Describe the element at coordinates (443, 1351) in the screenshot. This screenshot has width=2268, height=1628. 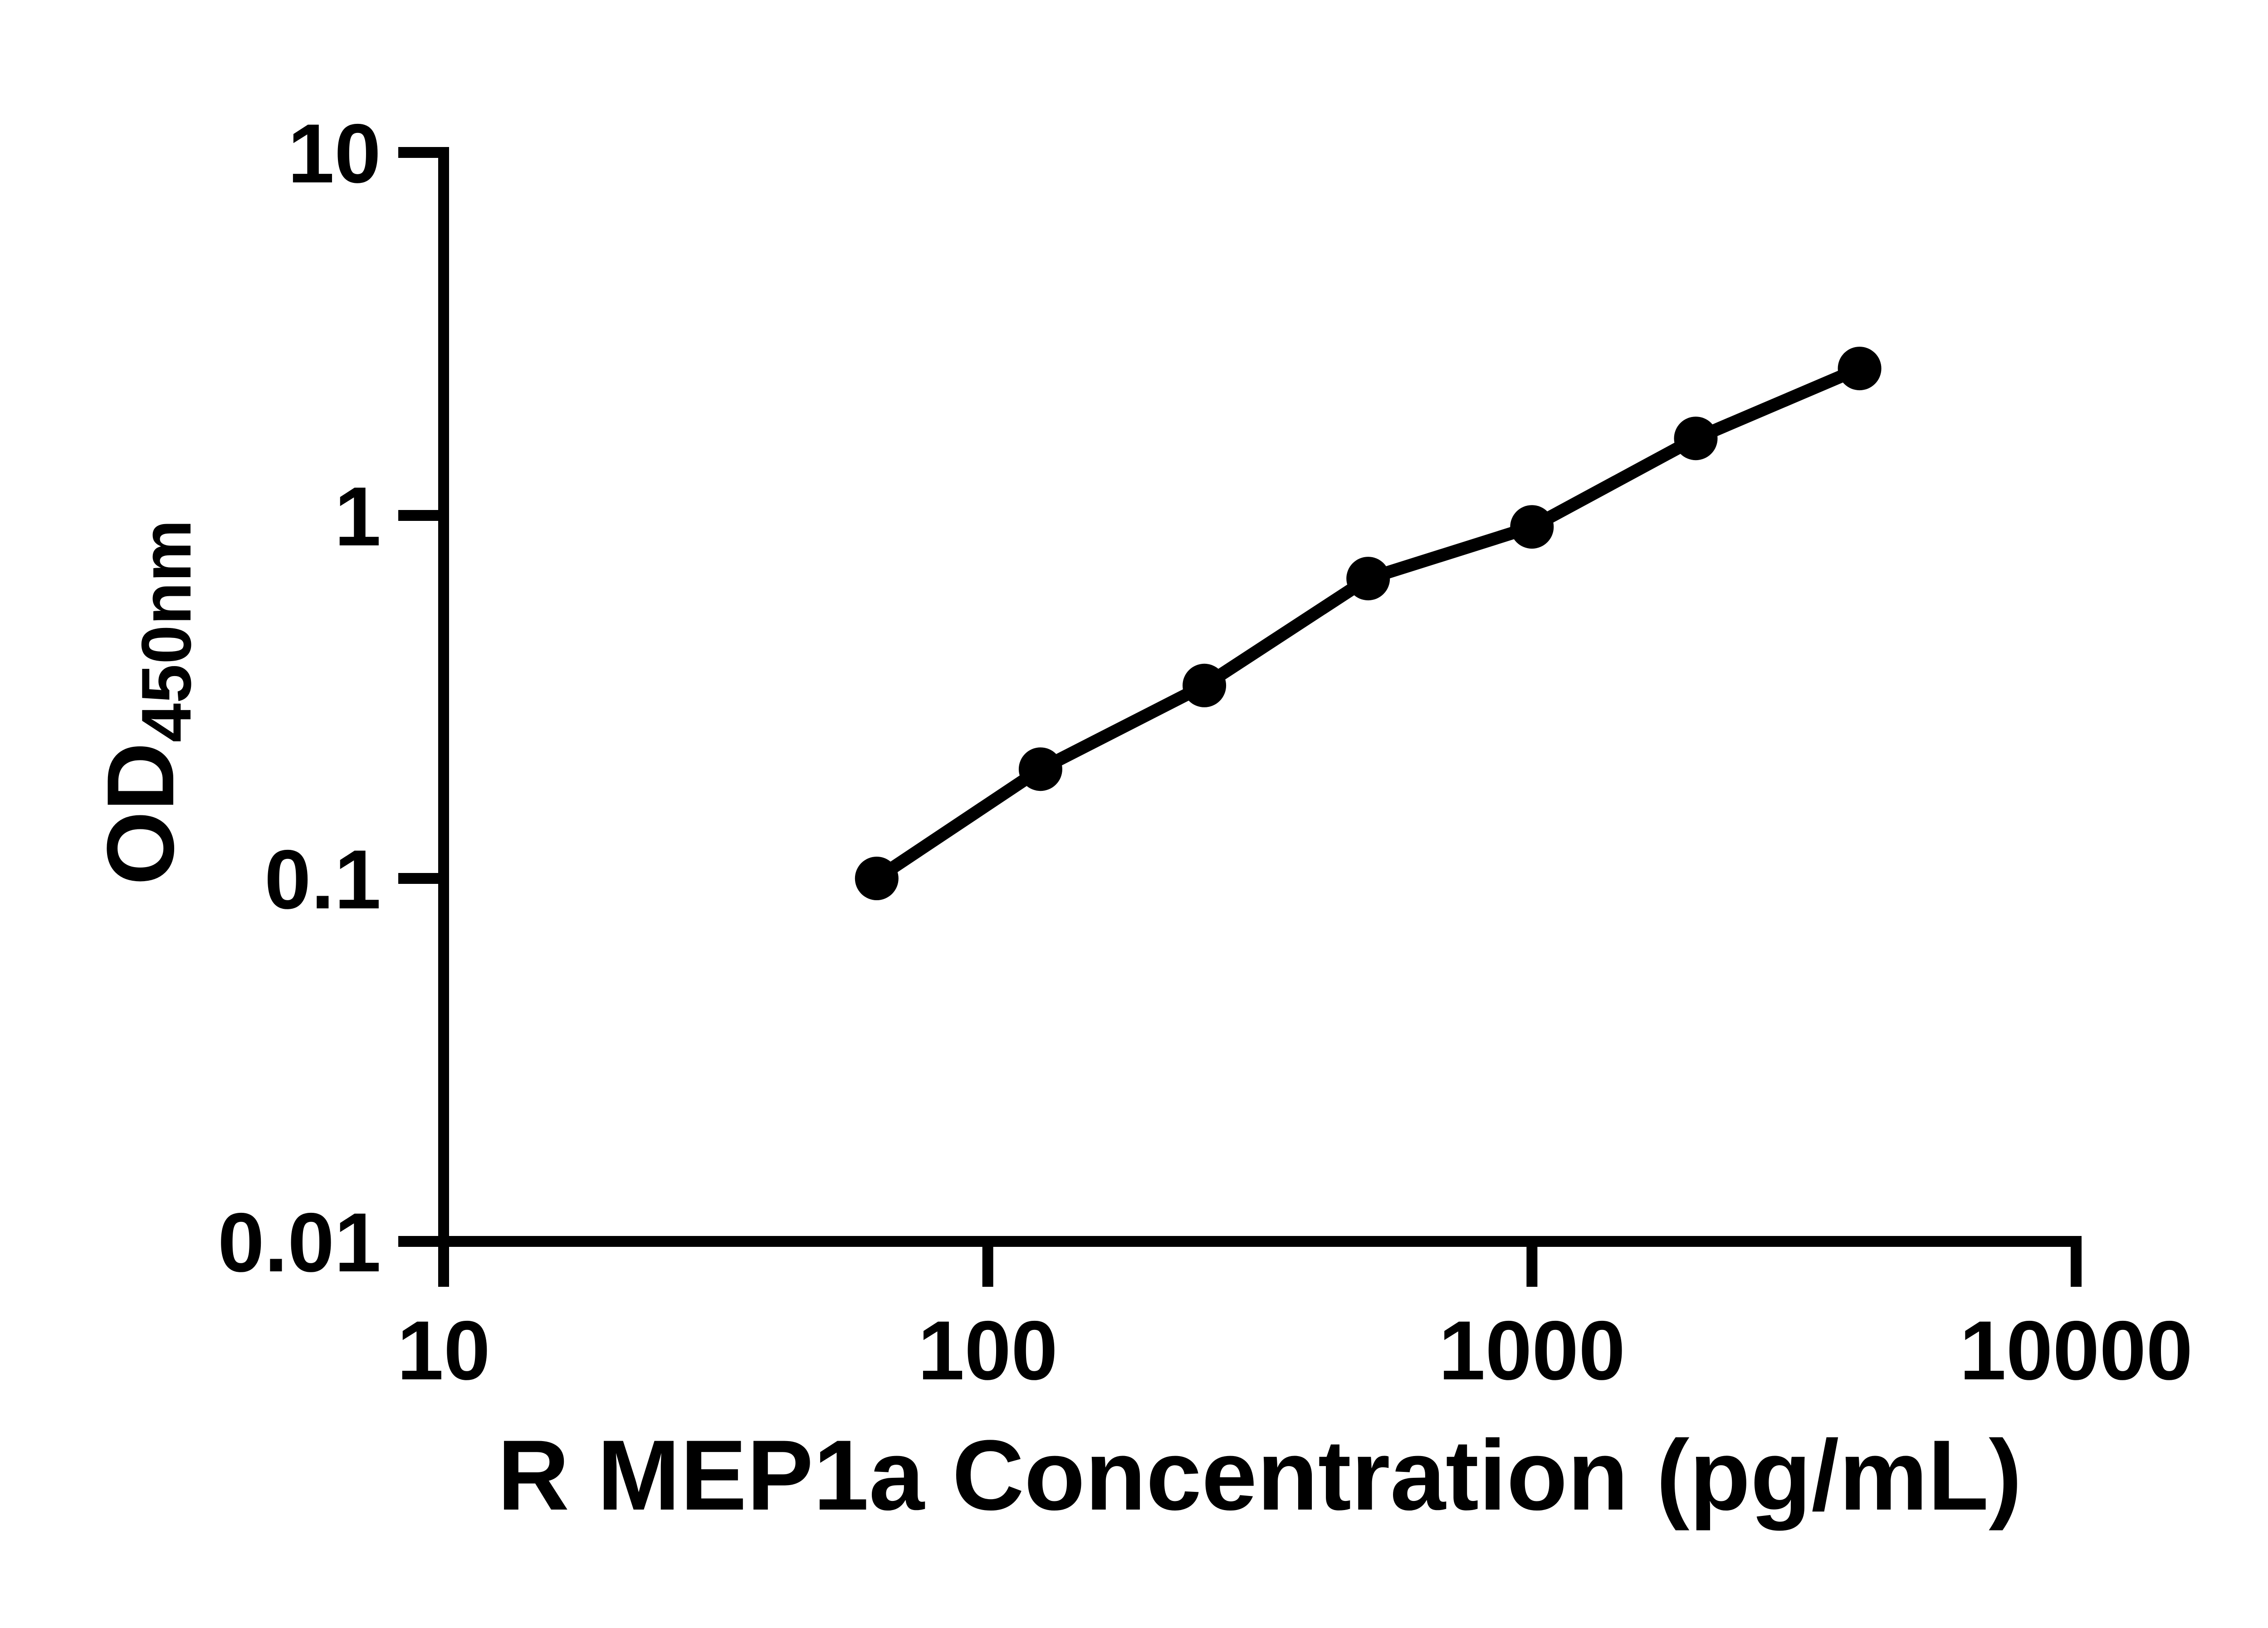
I see `x-tick-label: 10` at that location.